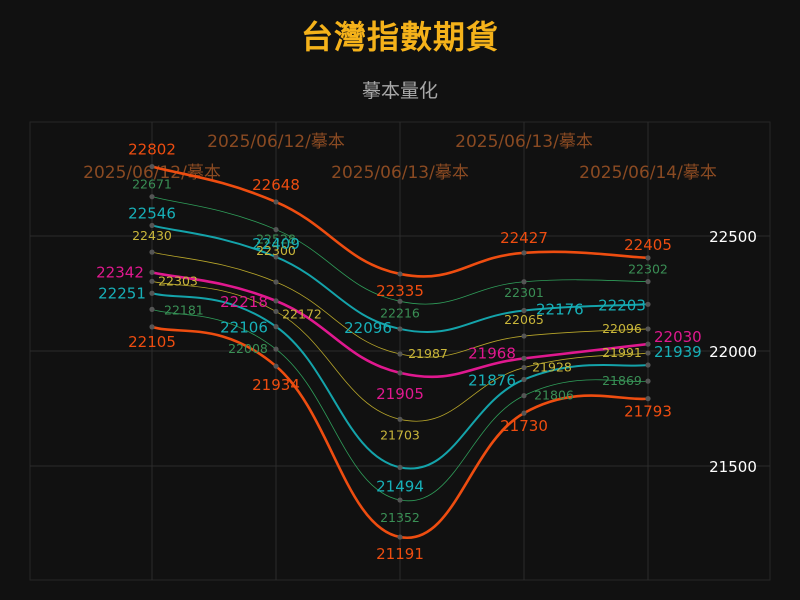 This screenshot has height=600, width=800. I want to click on data-label: 21352, so click(400, 517).